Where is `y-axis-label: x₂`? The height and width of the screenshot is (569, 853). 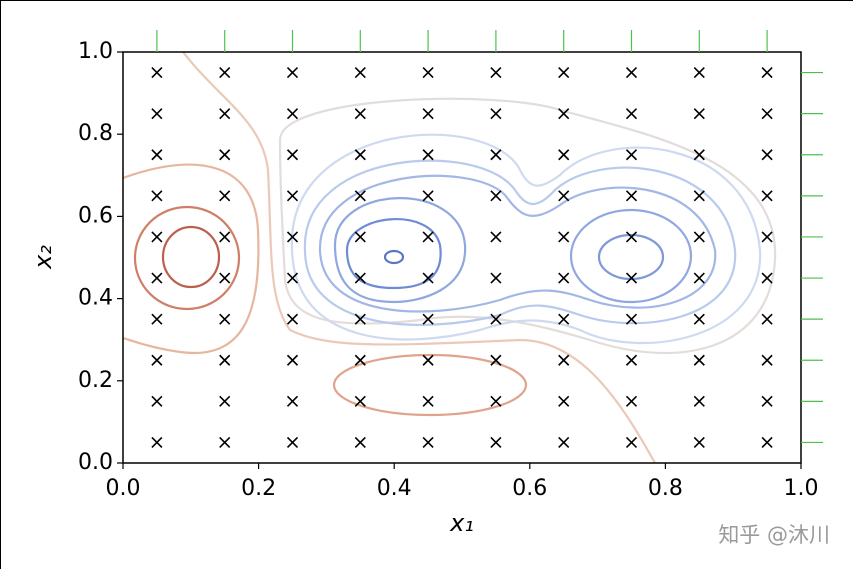 y-axis-label: x₂ is located at coordinates (43, 257).